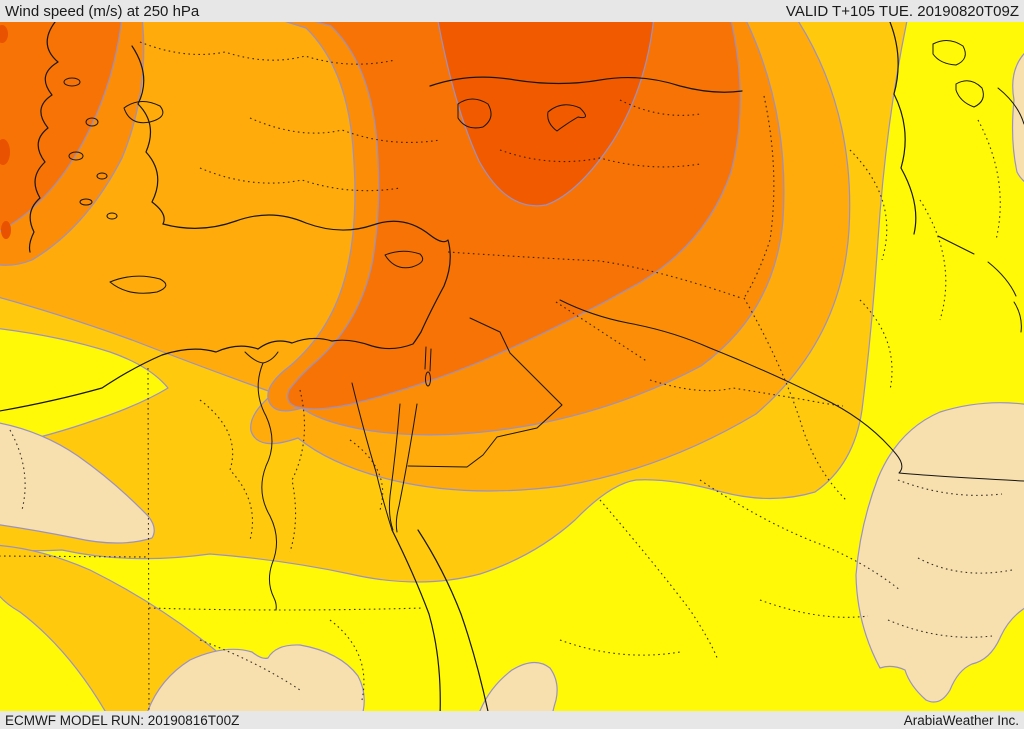  What do you see at coordinates (902, 11) in the screenshot?
I see `valid-time-label: VALID T+105 TUE. 20190820T09Z` at bounding box center [902, 11].